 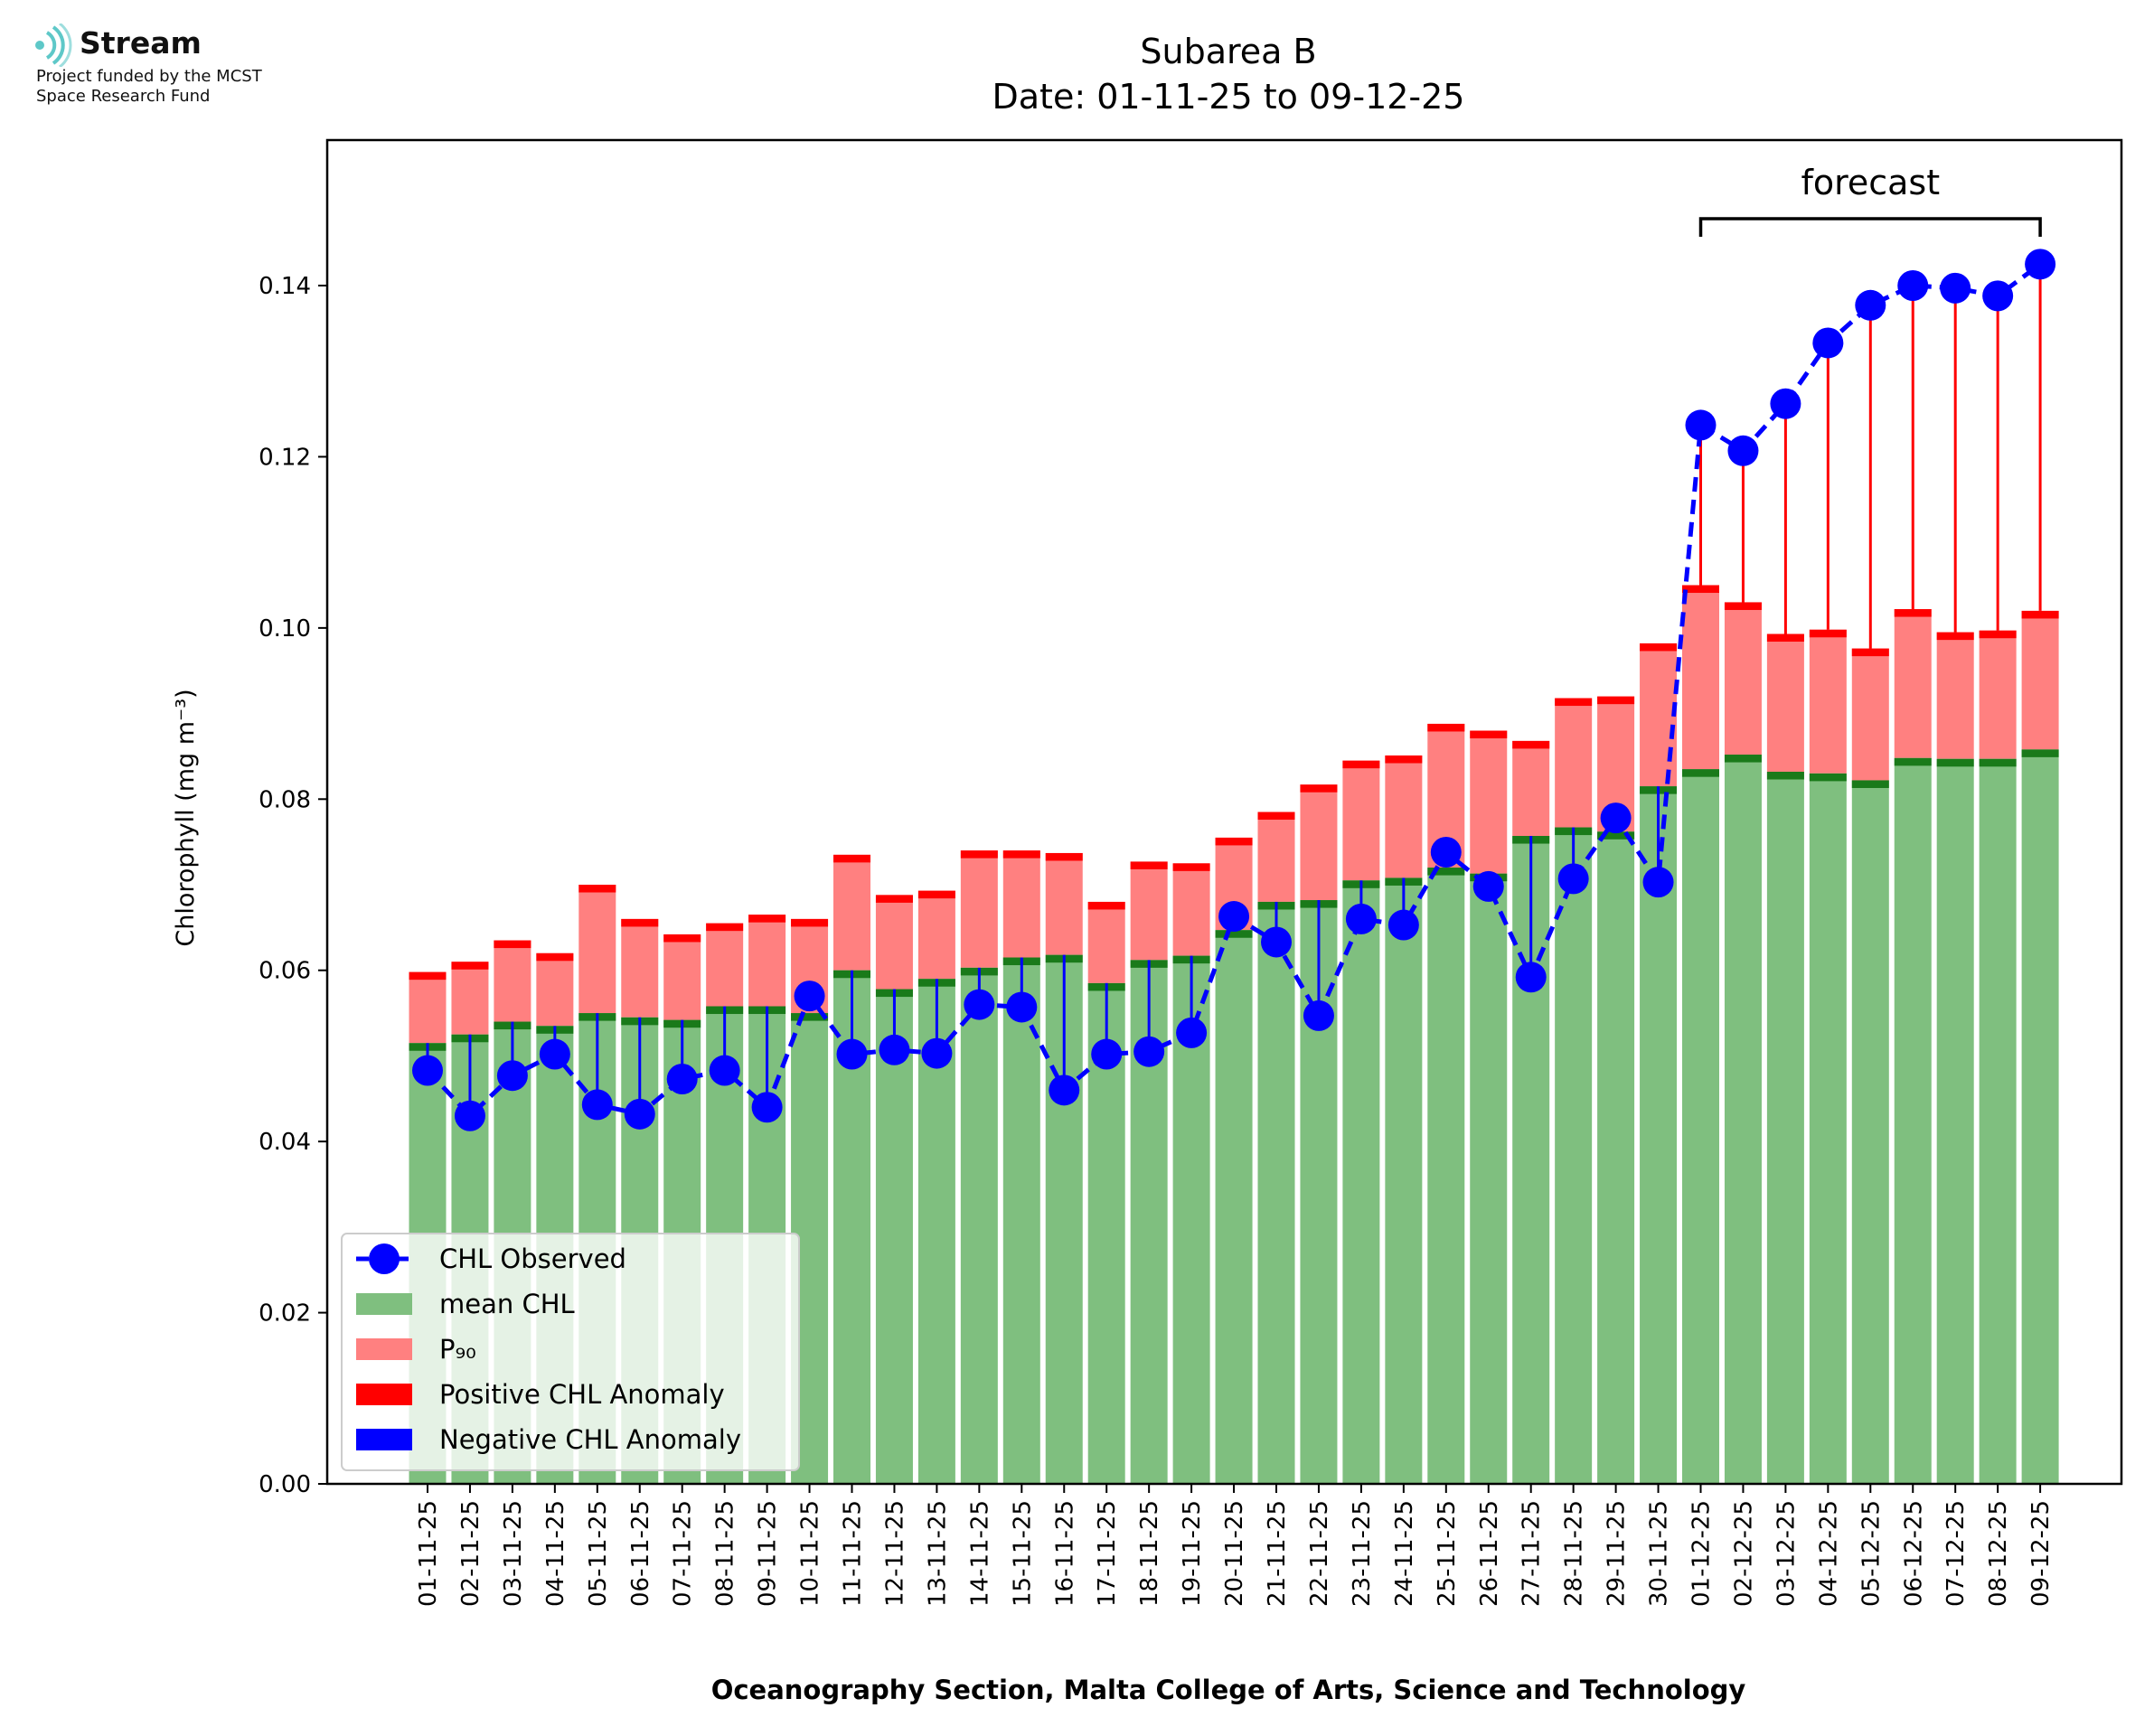 I want to click on legend-label: Positive CHL Anomaly, so click(x=582, y=1395).